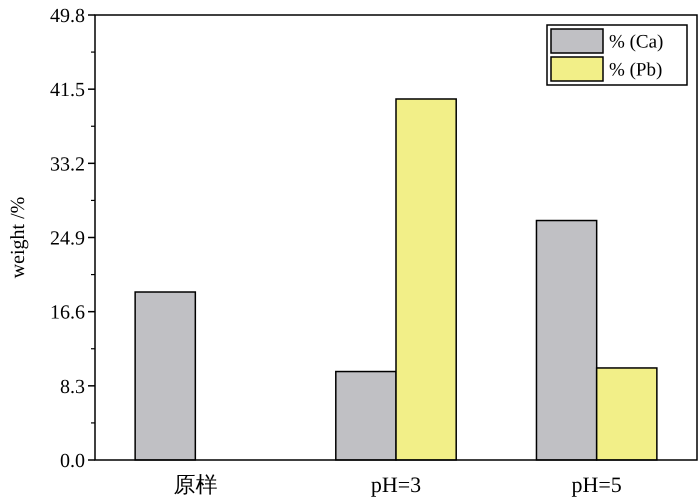 This screenshot has width=700, height=504. What do you see at coordinates (18, 237) in the screenshot?
I see `y-axis-title: weight /%` at bounding box center [18, 237].